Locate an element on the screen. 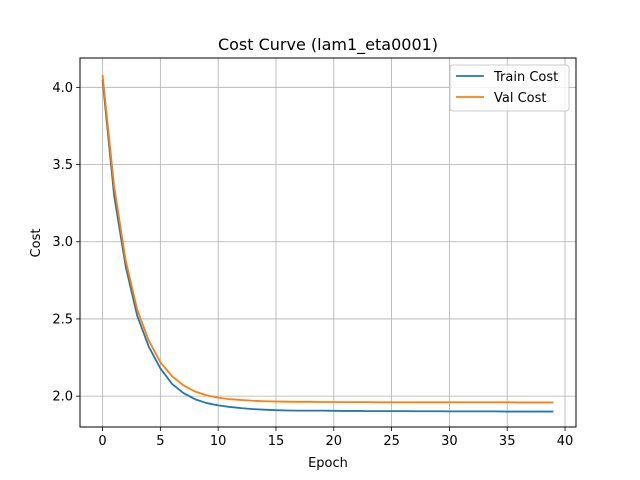 The width and height of the screenshot is (640, 480). y-tick-label: 2.0 is located at coordinates (62, 397).